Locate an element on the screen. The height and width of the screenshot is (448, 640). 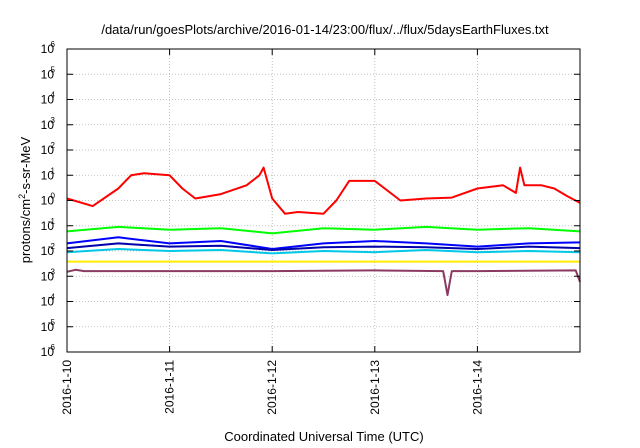
y-tick-label: 10-6 is located at coordinates (48, 351).